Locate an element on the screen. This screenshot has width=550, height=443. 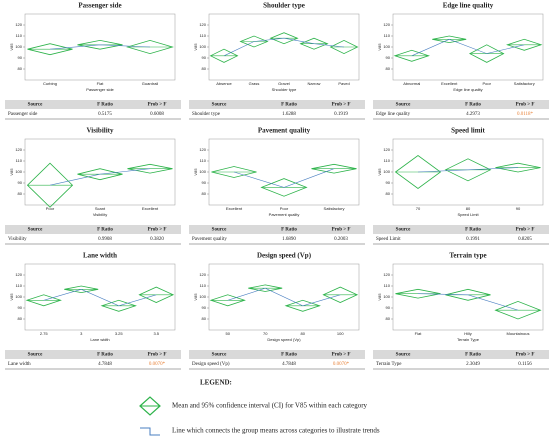
table-cell: Pavement quality is located at coordinates (209, 239).